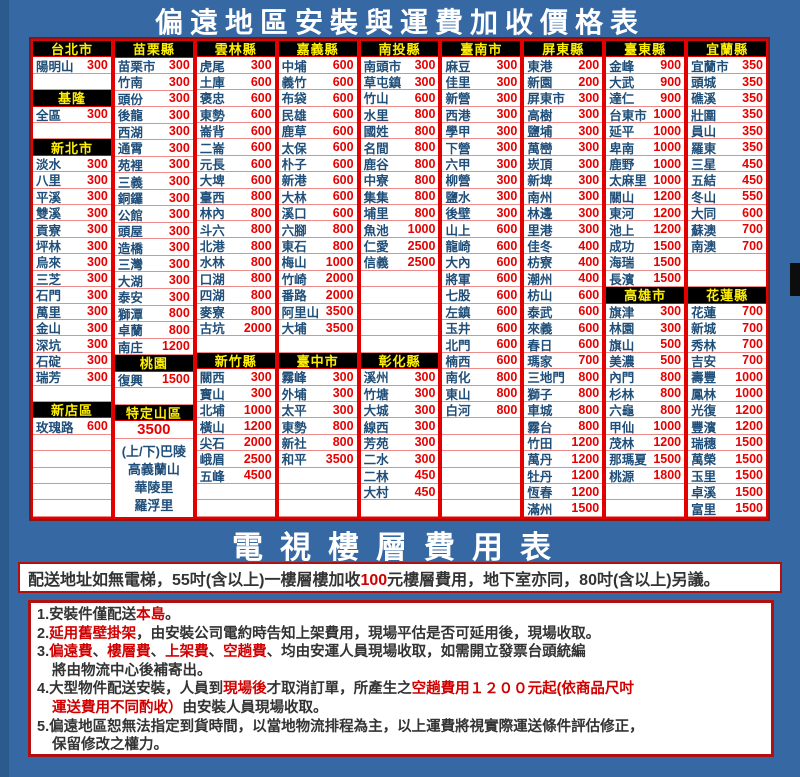 The image size is (800, 777). What do you see at coordinates (458, 345) in the screenshot?
I see `area-name: 北門` at bounding box center [458, 345].